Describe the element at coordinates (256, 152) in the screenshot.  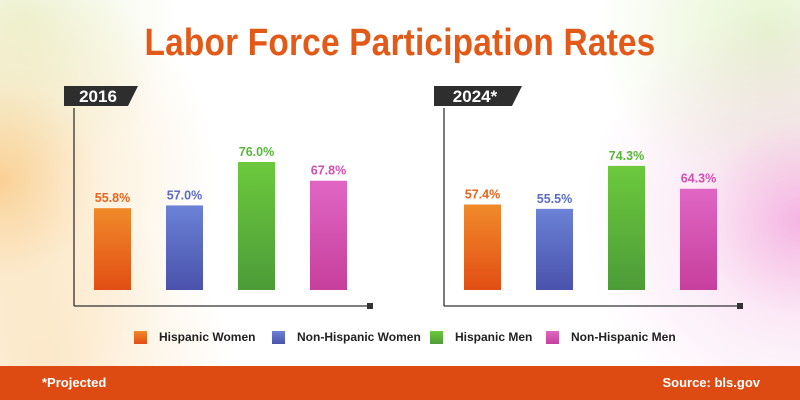
I see `data-label: 76.0%` at that location.